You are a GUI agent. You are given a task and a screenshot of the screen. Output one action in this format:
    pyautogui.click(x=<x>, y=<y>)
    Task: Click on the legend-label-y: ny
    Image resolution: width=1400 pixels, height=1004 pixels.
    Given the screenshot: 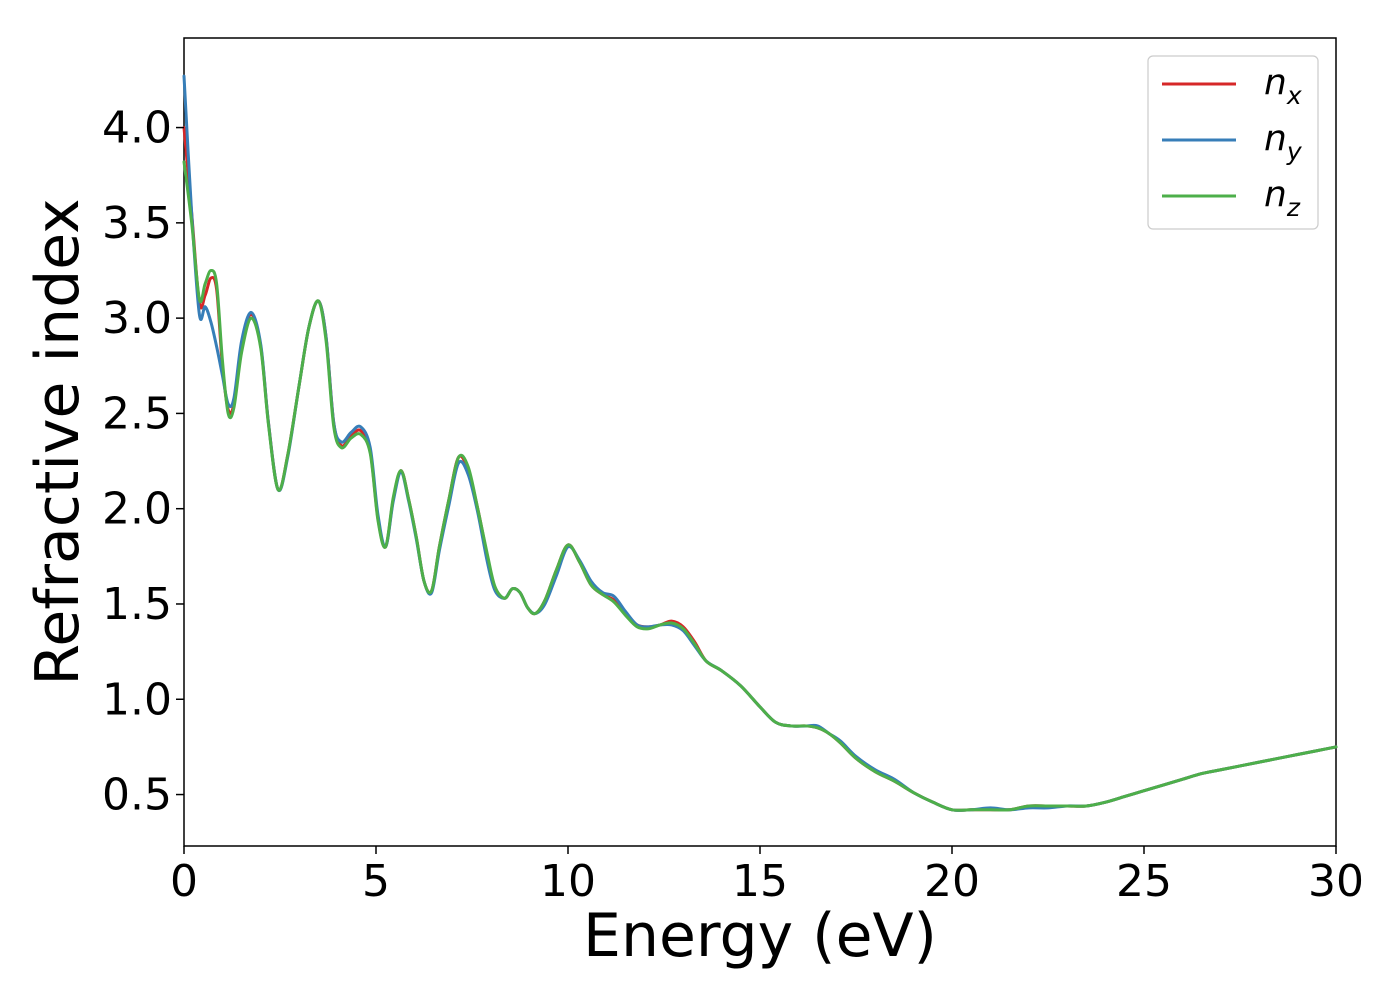 What is the action you would take?
    pyautogui.click(x=1283, y=142)
    